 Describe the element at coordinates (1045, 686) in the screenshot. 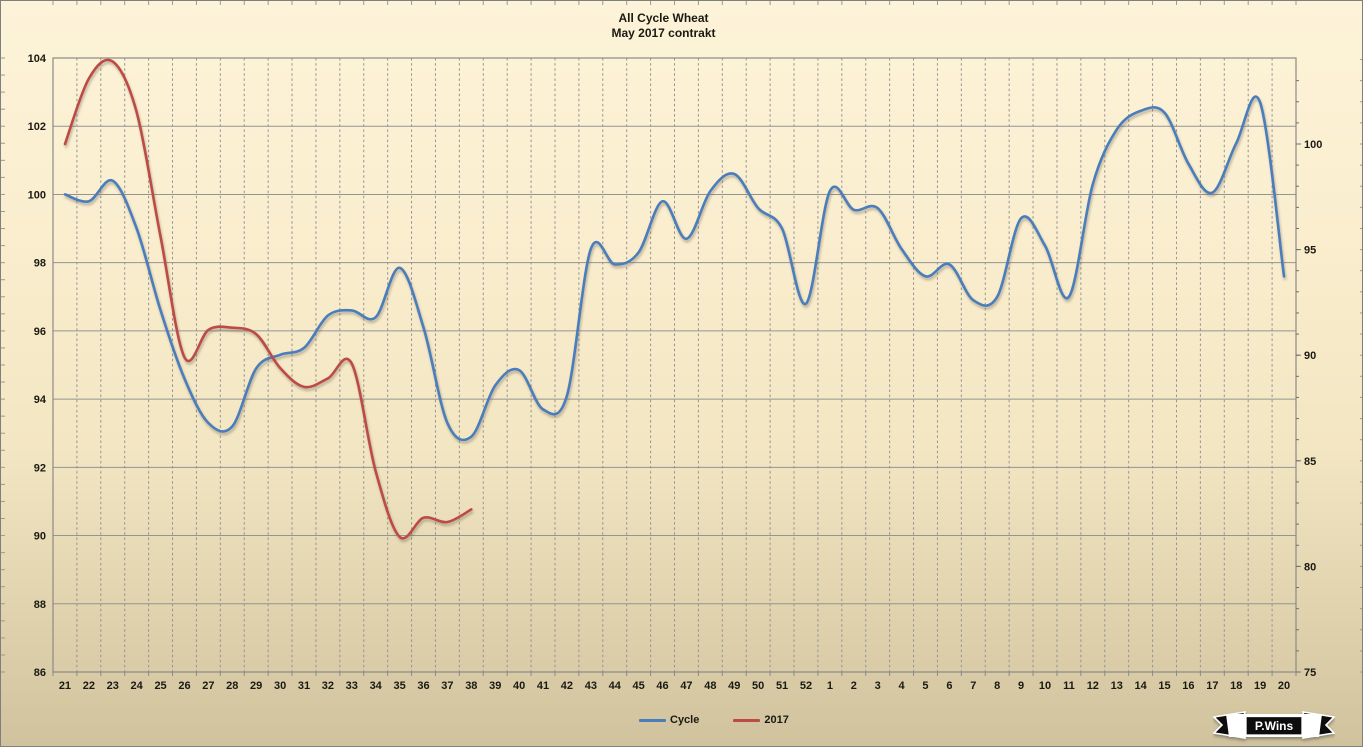

I see `x-axis-label: 10` at that location.